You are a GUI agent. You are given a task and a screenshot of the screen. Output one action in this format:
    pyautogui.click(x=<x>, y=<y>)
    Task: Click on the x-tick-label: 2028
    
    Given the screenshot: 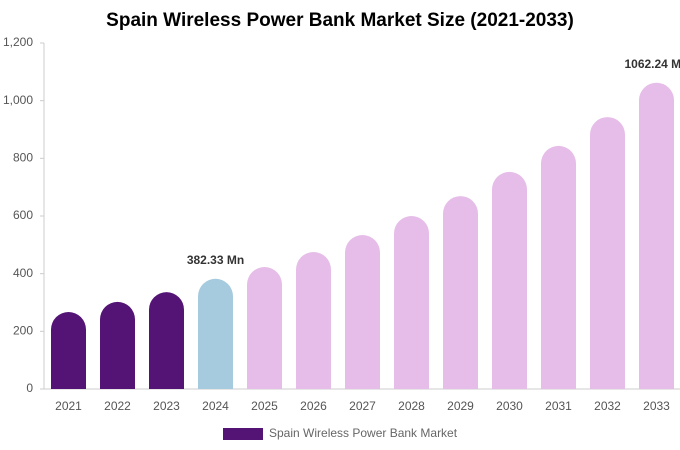 What is the action you would take?
    pyautogui.click(x=411, y=406)
    